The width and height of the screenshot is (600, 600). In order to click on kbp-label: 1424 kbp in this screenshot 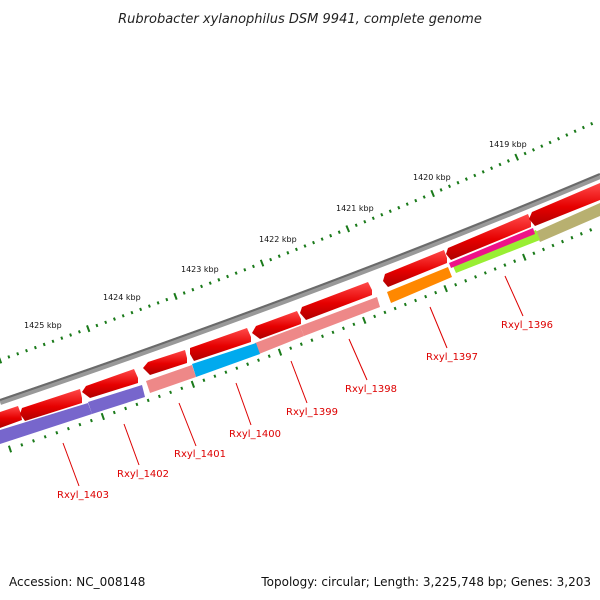, I will do `click(122, 297)`.